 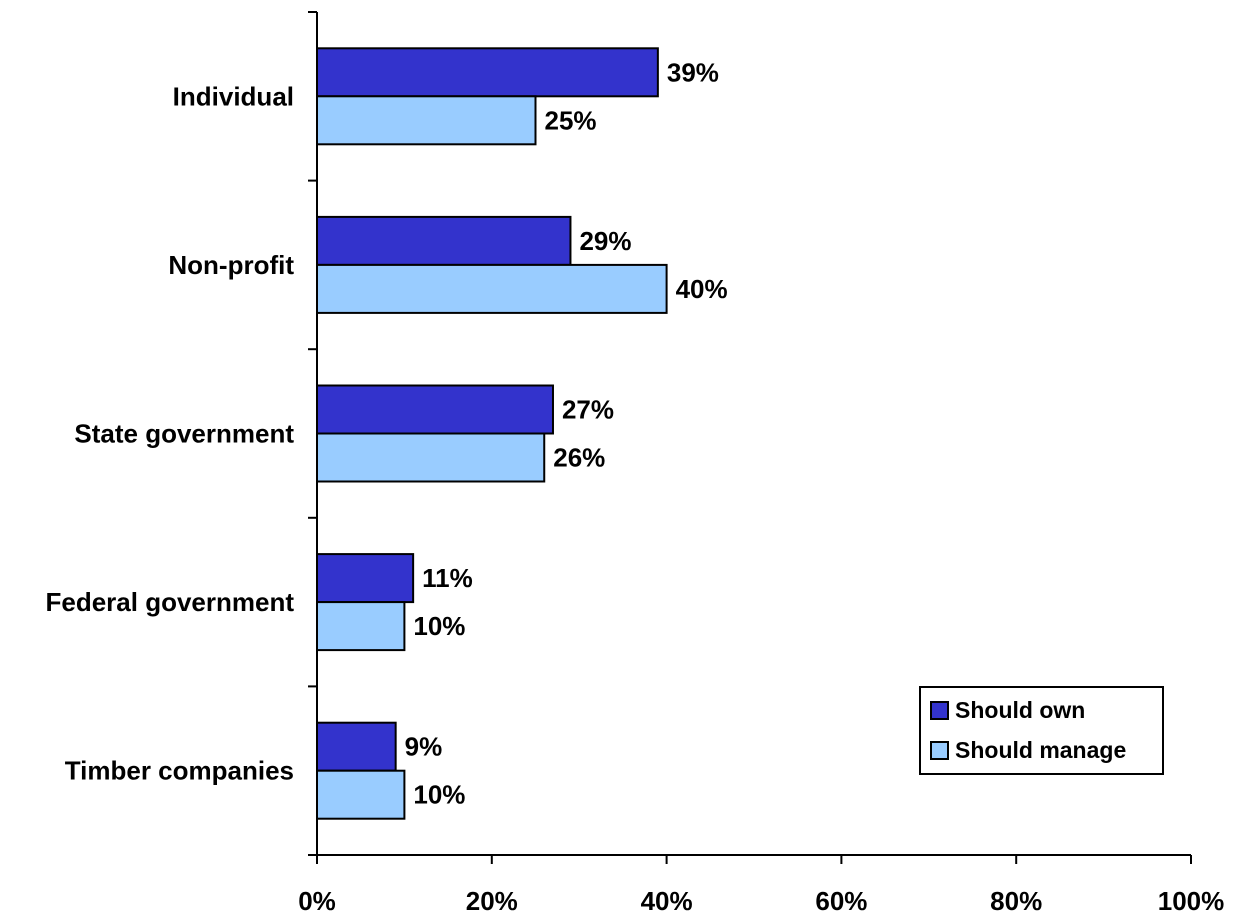 I want to click on data-label: 39%, so click(x=693, y=72).